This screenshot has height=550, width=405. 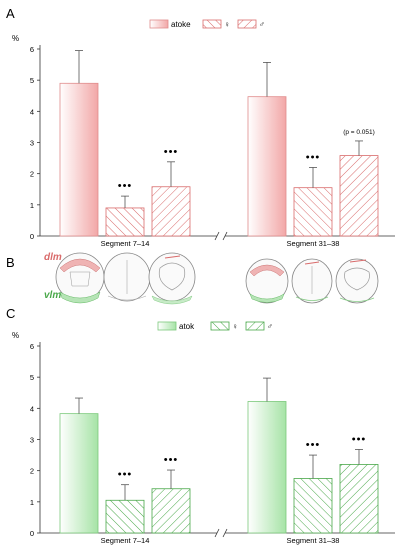 What do you see at coordinates (52, 295) in the screenshot?
I see `vim-label: vlm` at bounding box center [52, 295].